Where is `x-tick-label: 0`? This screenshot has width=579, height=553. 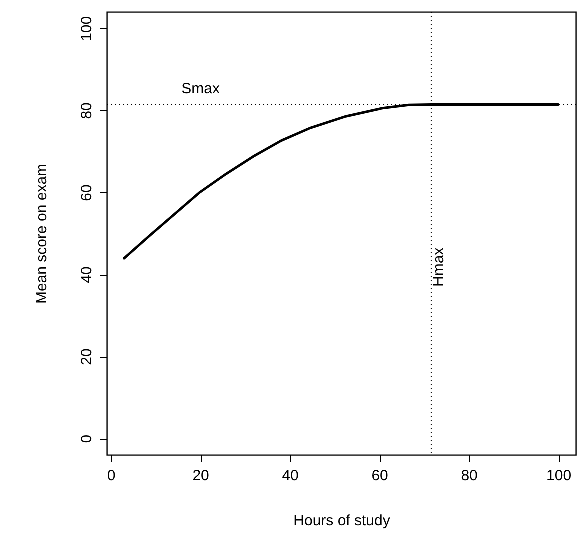
x-tick-label: 0 is located at coordinates (111, 476).